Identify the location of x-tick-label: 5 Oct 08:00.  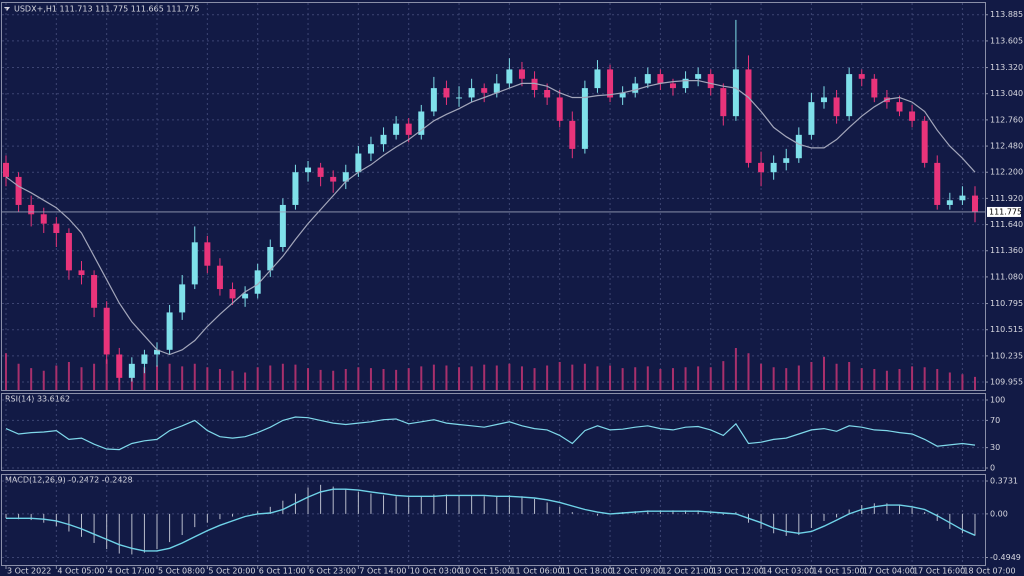
(181, 571).